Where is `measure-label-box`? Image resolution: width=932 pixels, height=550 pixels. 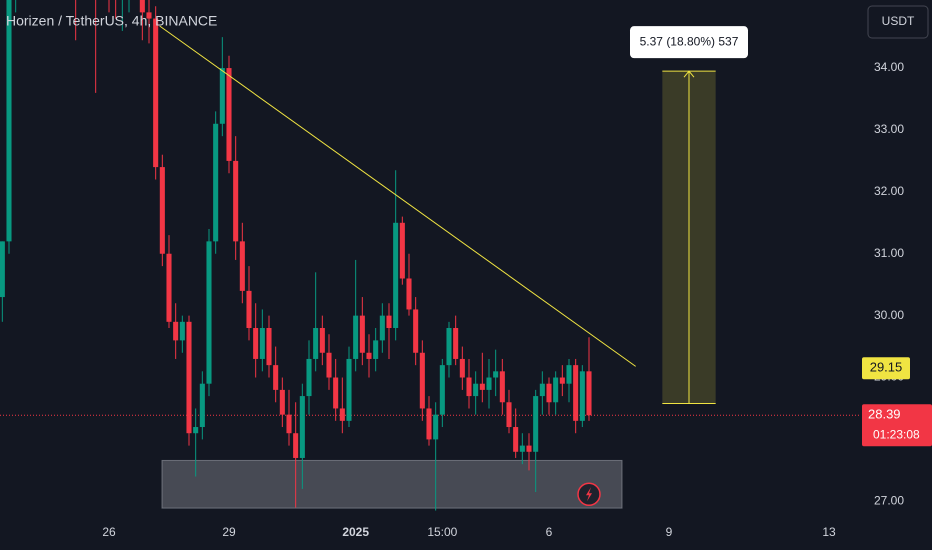
measure-label-box is located at coordinates (689, 42).